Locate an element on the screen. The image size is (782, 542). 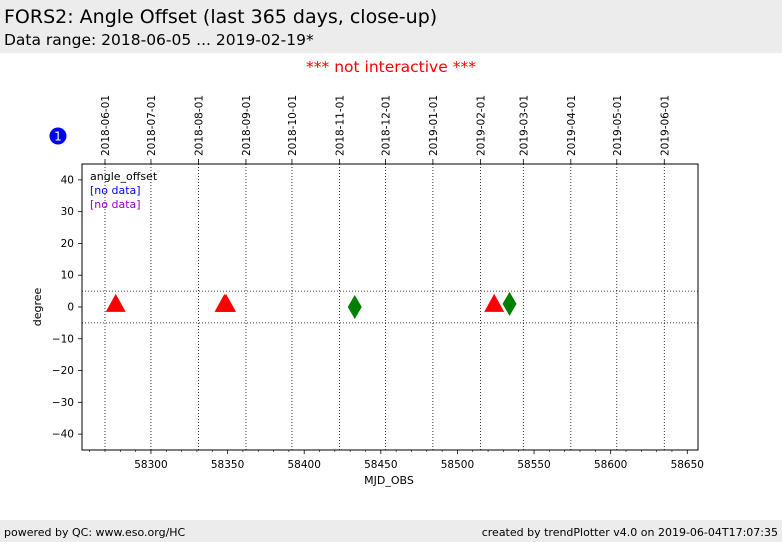
legend: angle_offset [no data] [no data] is located at coordinates (124, 190).